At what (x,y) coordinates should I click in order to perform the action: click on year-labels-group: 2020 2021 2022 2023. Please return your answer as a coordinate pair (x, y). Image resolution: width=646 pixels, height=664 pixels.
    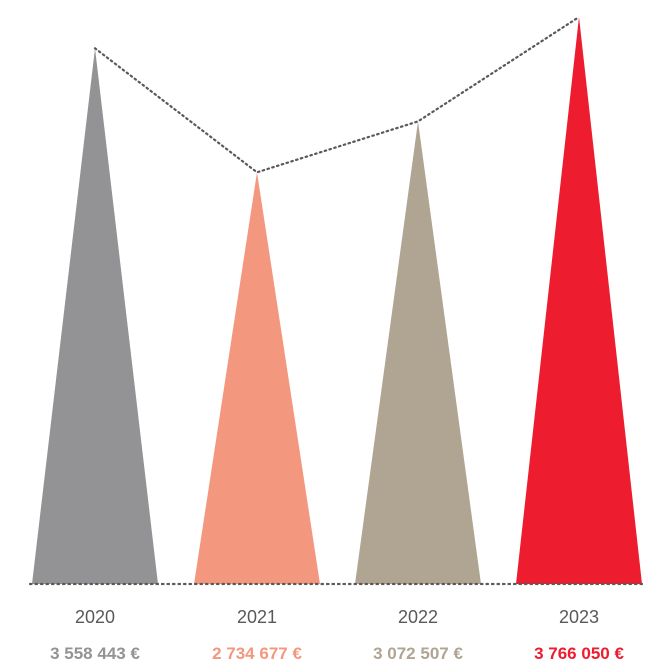
    Looking at the image, I should click on (337, 617).